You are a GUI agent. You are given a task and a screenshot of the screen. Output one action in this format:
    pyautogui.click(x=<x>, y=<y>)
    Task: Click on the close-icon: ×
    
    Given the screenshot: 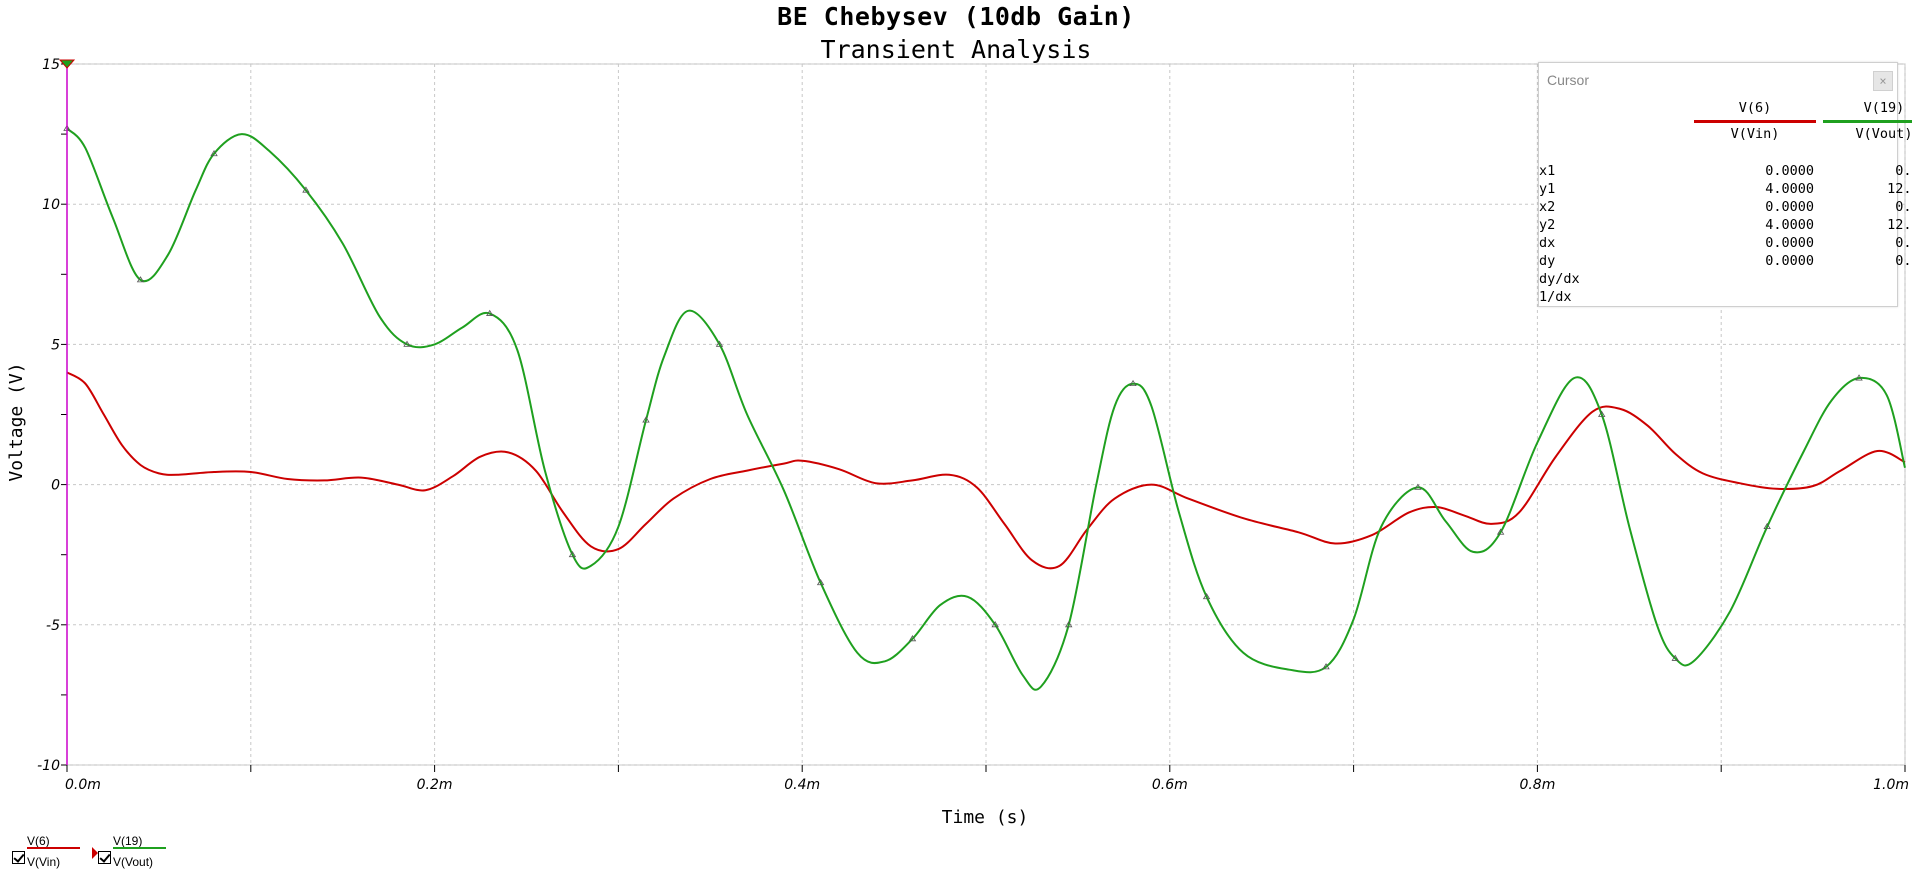 What is the action you would take?
    pyautogui.click(x=1883, y=81)
    